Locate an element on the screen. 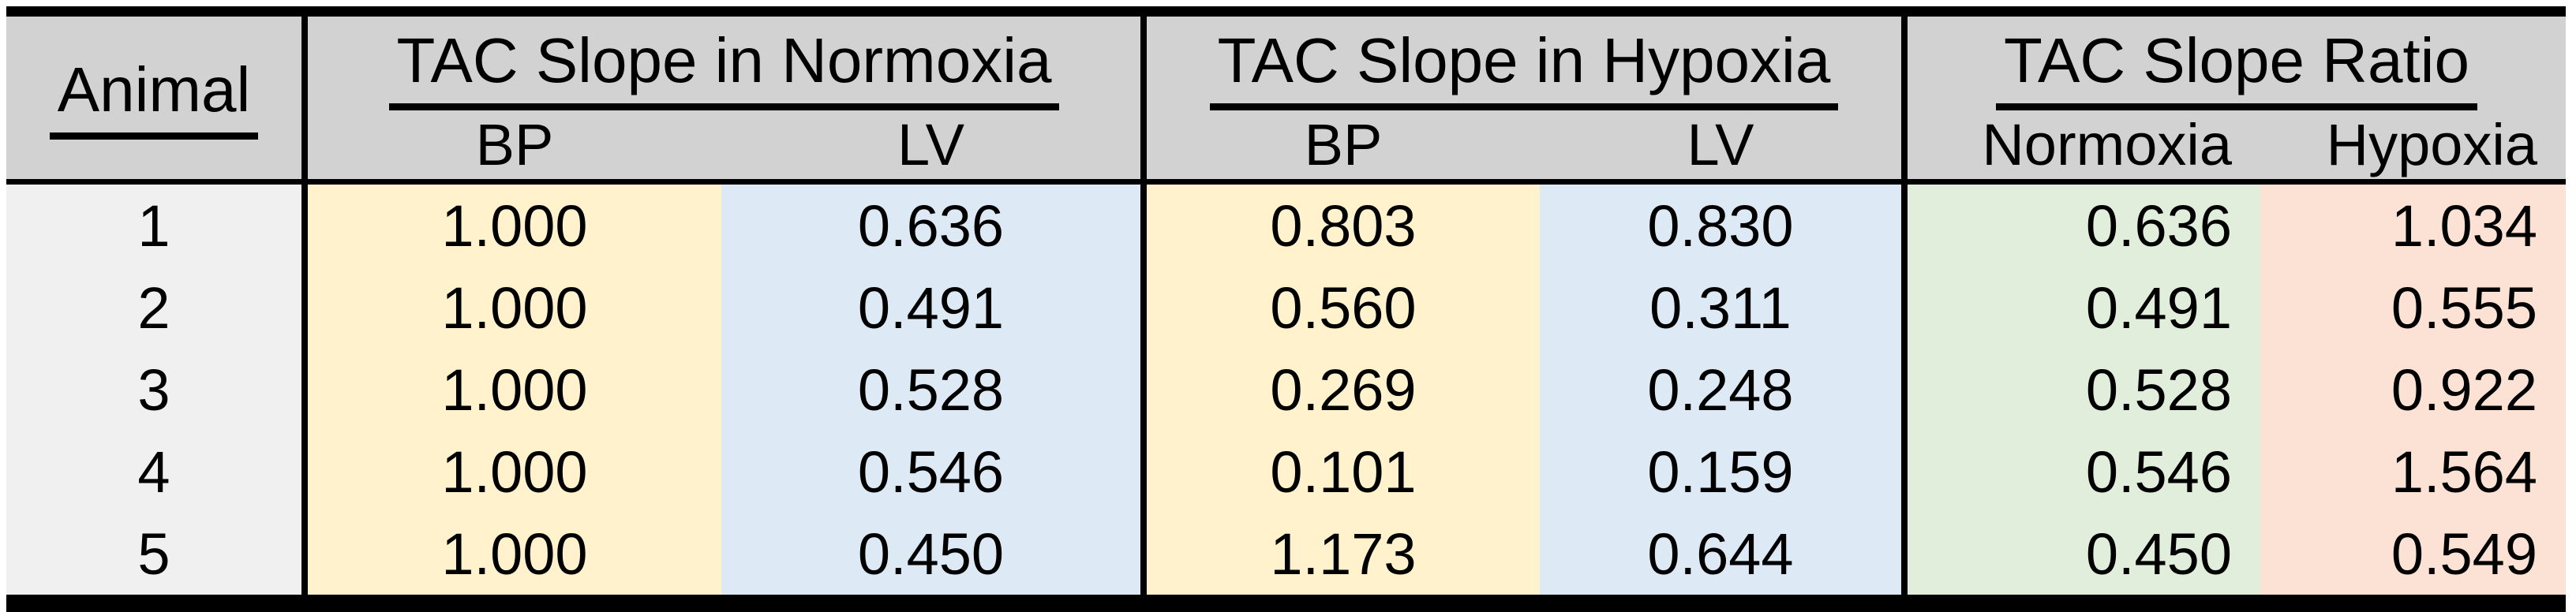 Image resolution: width=2576 pixels, height=612 pixels. cell-normoxia-lv: 0.491 is located at coordinates (930, 308).